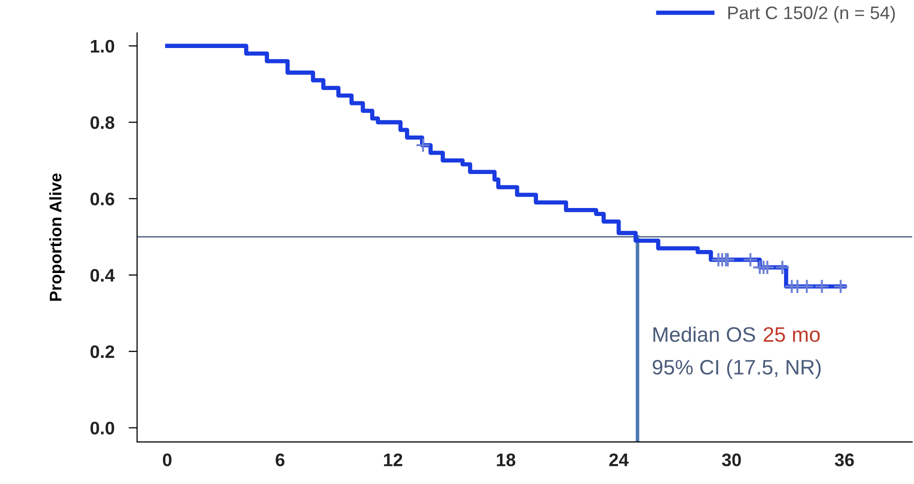  I want to click on y-tick-label: 1.0, so click(102, 46).